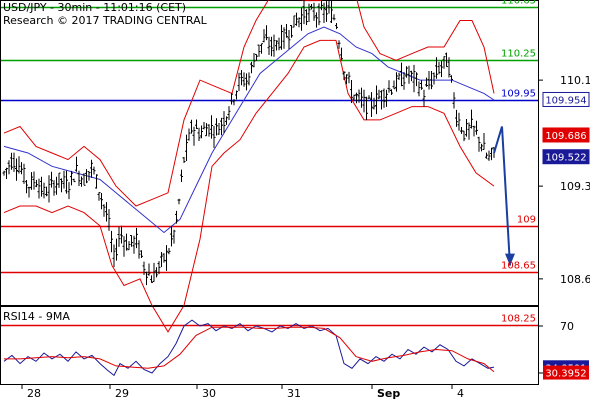 This screenshot has height=400, width=590. I want to click on forecast-arrow-head, so click(510, 259).